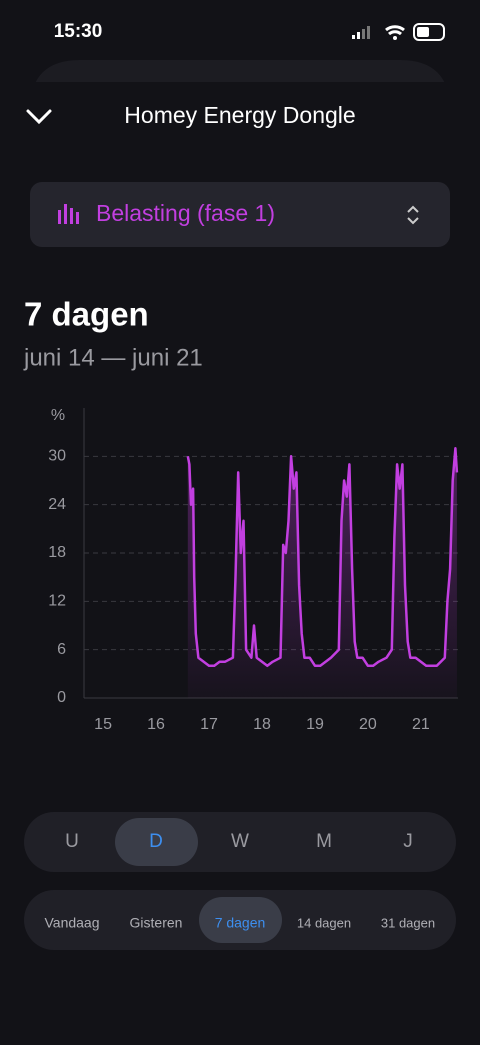  What do you see at coordinates (324, 841) in the screenshot?
I see `interval-tab: M` at bounding box center [324, 841].